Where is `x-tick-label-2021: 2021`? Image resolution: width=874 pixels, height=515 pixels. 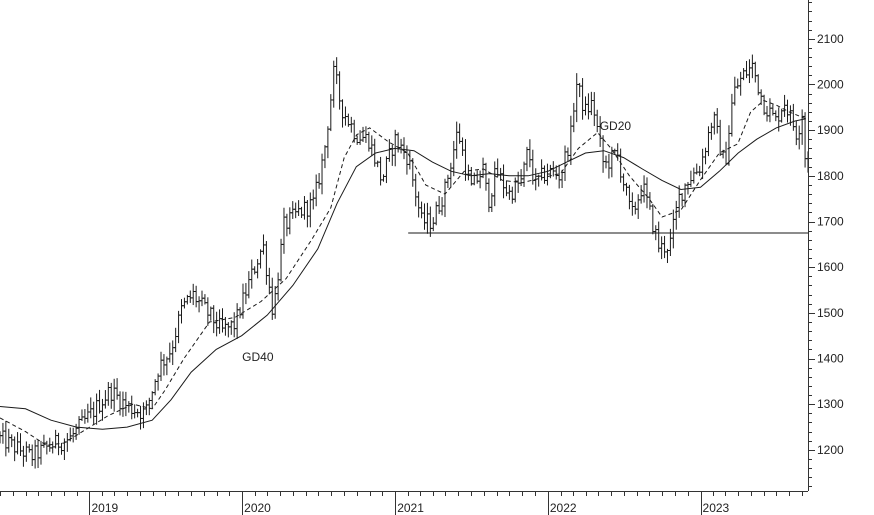 x-tick-label-2021: 2021 is located at coordinates (410, 508).